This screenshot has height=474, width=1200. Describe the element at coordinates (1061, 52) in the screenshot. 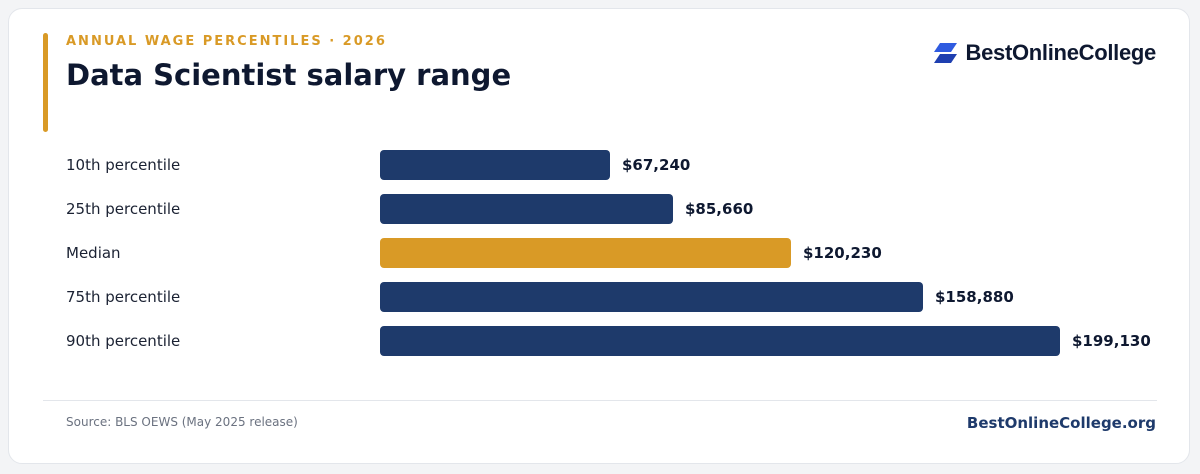

I see `brand-name: BestOnlineCollege` at that location.